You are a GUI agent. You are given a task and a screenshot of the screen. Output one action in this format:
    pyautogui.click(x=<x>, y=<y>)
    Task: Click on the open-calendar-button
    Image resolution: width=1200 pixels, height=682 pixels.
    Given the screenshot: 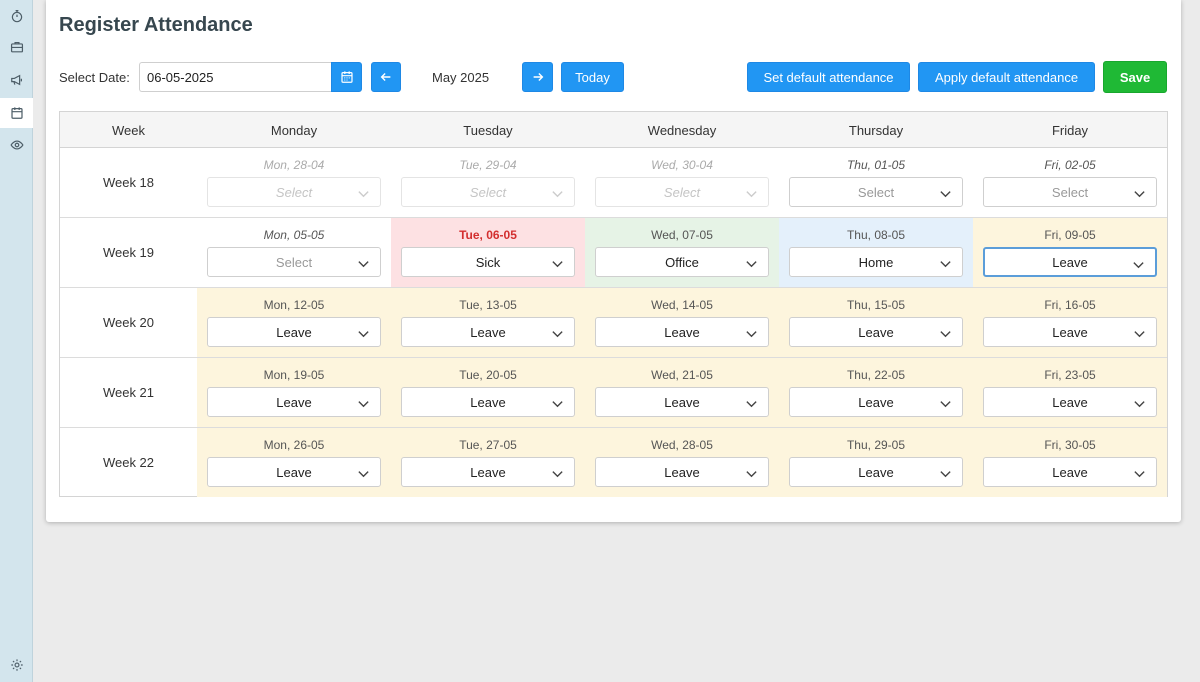 What is the action you would take?
    pyautogui.click(x=346, y=77)
    